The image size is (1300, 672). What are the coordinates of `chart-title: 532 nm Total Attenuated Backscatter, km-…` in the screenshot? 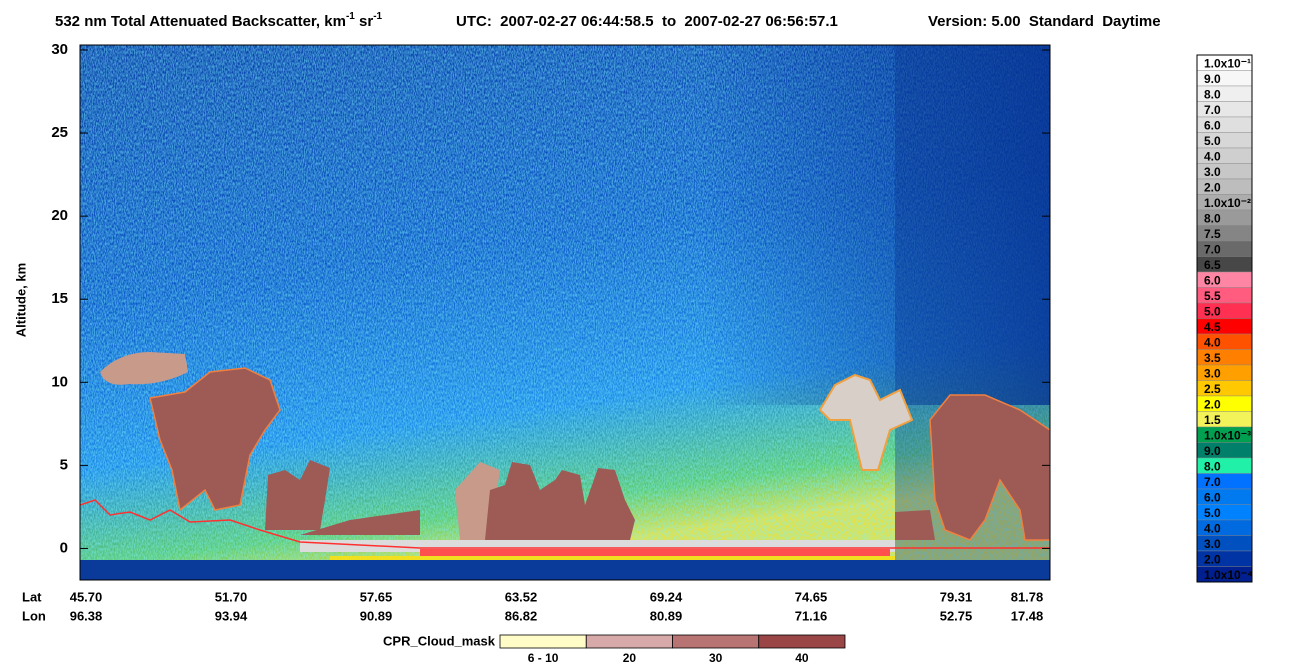 It's located at (219, 20).